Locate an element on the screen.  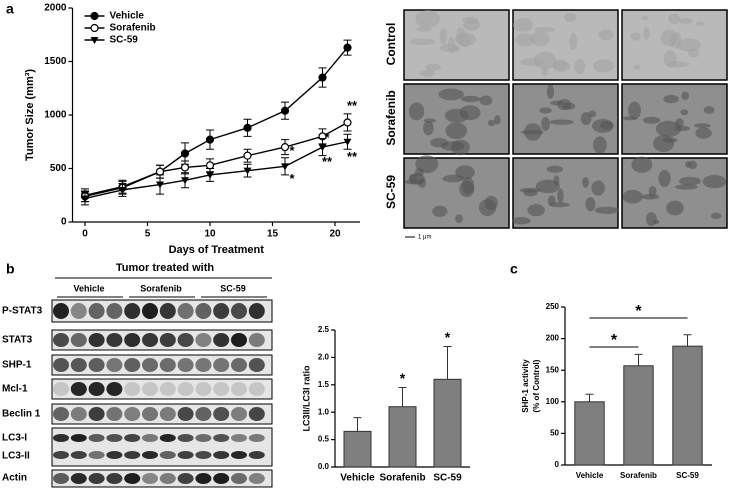
y-tick-label: 1.5 is located at coordinates (324, 384).